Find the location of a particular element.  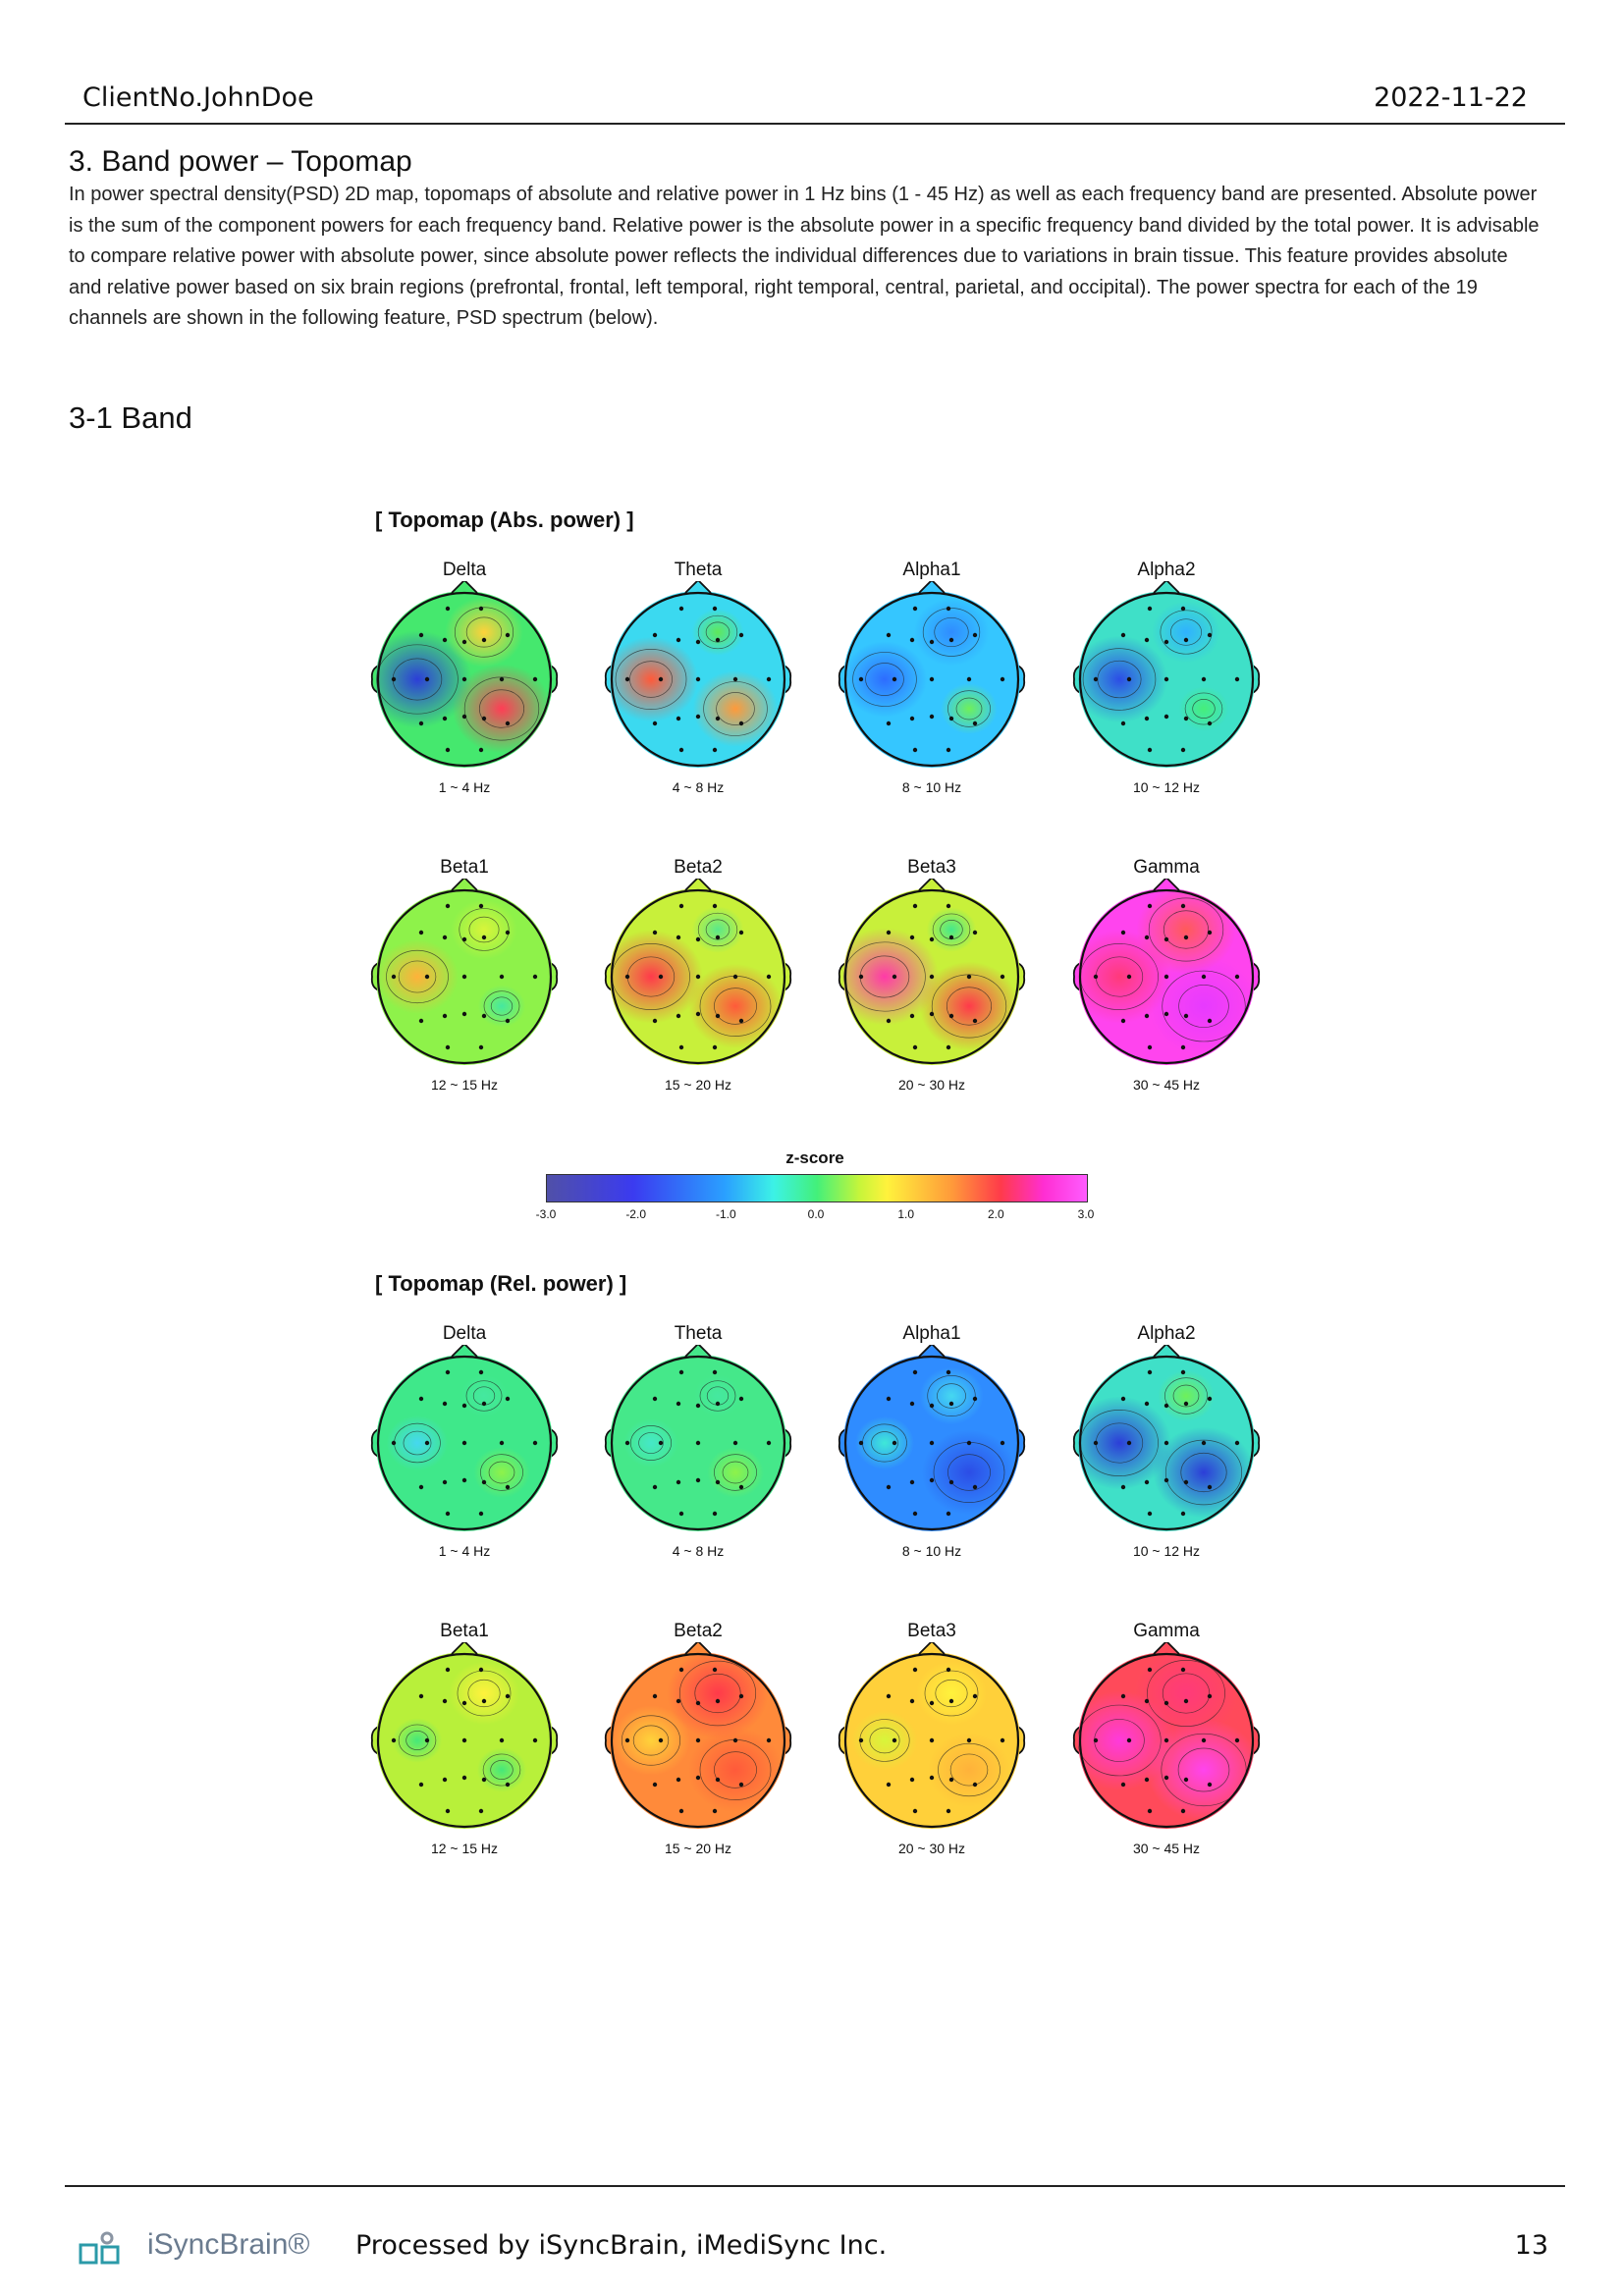

frequency-range: 1 ~ 4 Hz is located at coordinates (464, 1551).